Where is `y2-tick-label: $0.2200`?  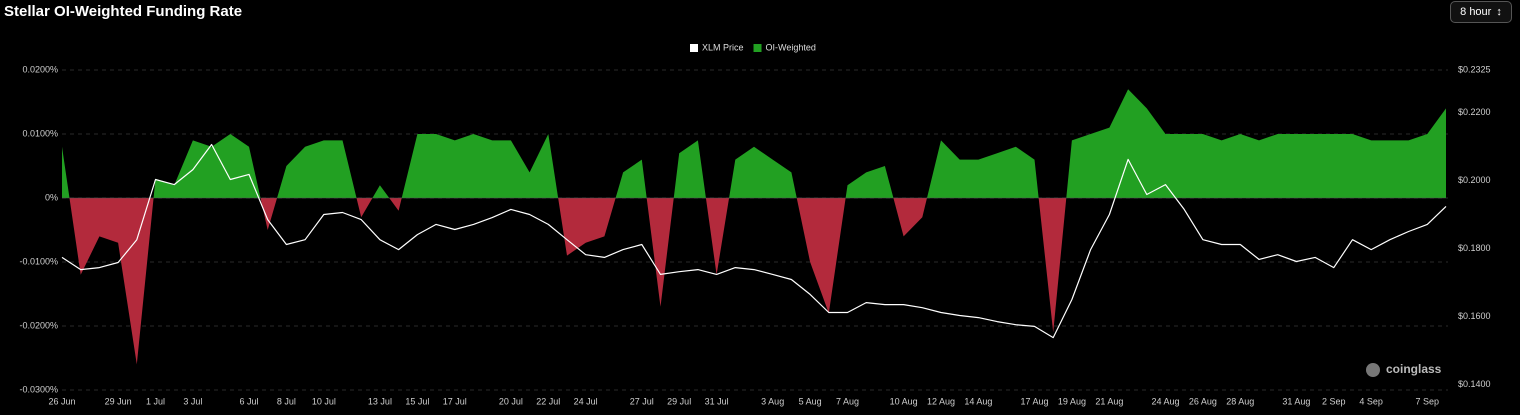
y2-tick-label: $0.2200 is located at coordinates (1474, 112).